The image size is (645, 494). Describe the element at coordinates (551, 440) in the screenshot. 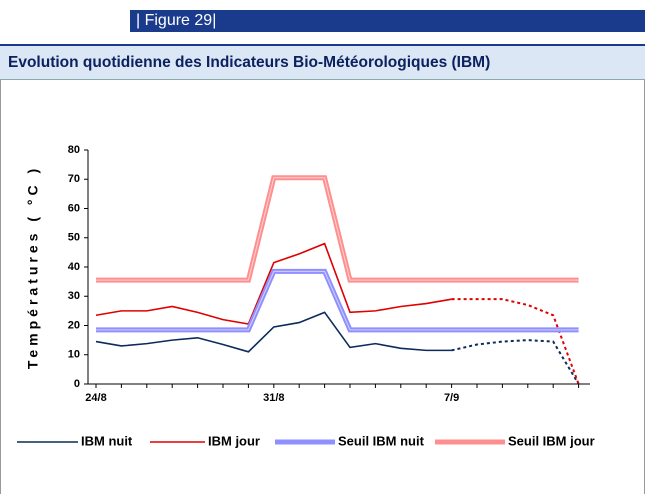

I see `legend-label: Seuil IBM jour` at that location.